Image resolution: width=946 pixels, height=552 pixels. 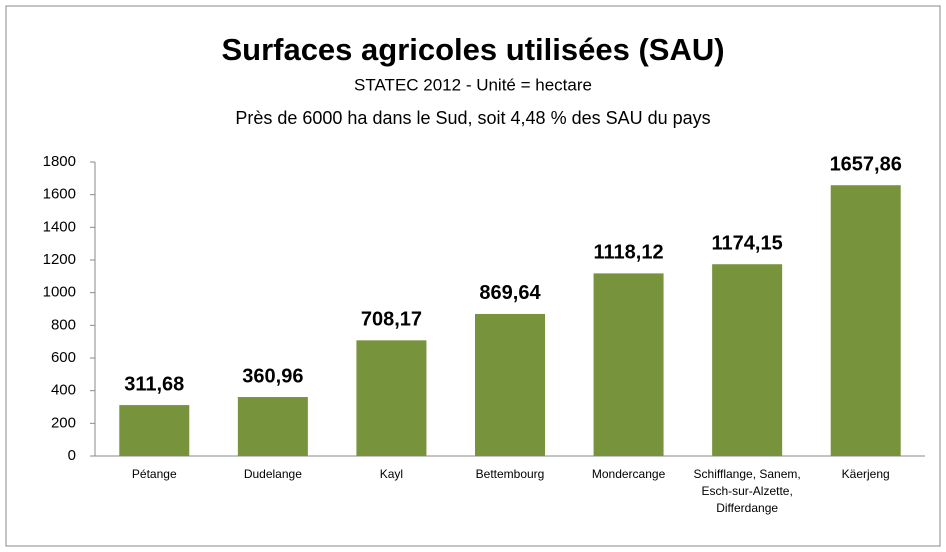 I want to click on data-label: 1118,12, so click(x=629, y=253).